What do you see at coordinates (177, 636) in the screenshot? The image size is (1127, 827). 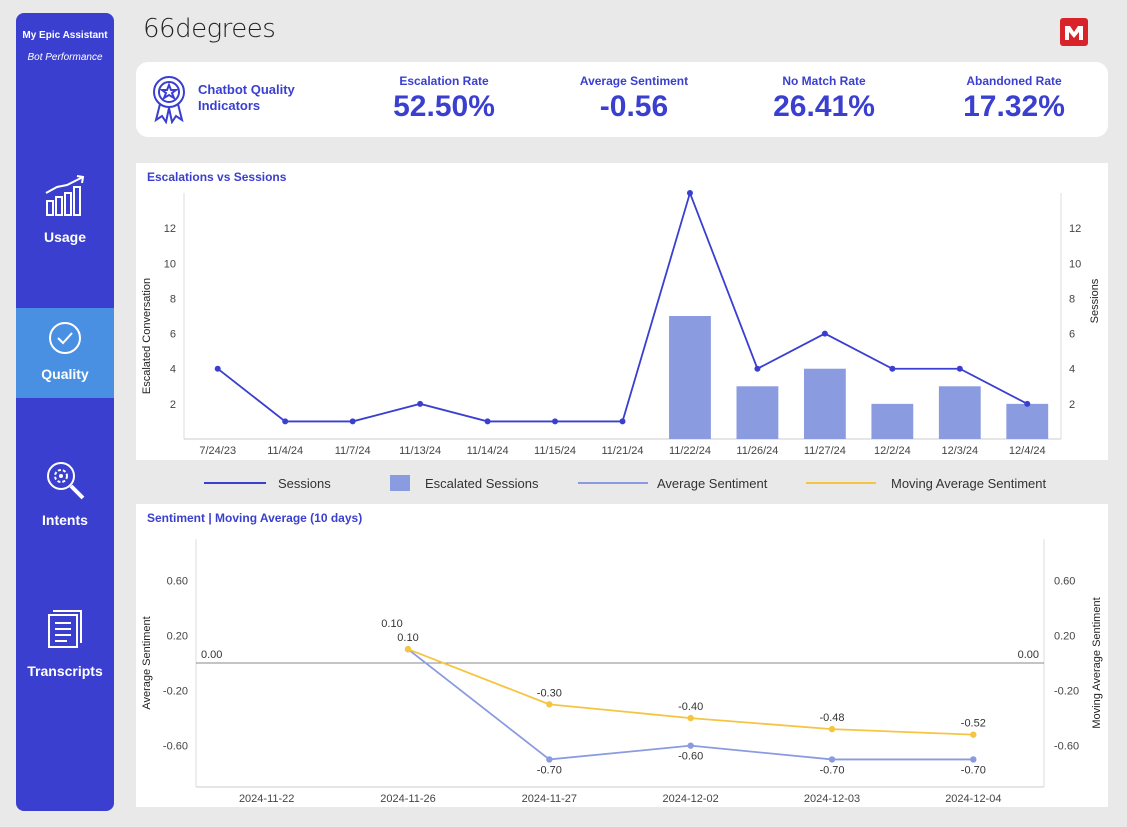 I see `y-tick-label: 0.20` at bounding box center [177, 636].